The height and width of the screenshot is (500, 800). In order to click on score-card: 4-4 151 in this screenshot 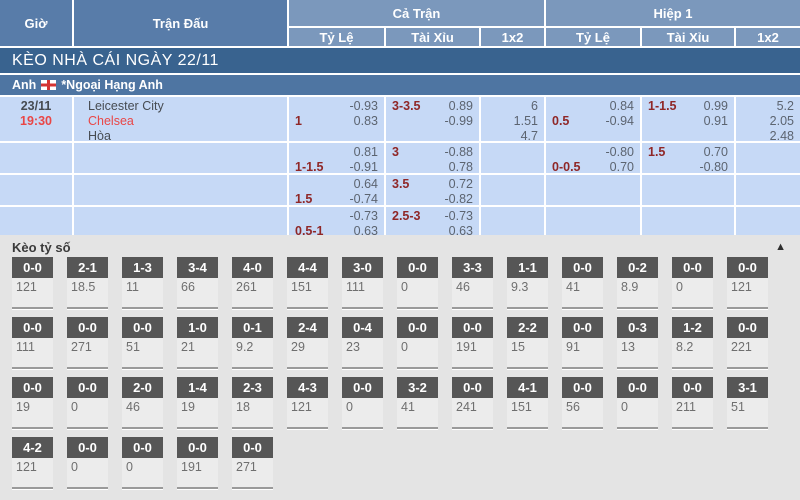, I will do `click(307, 283)`.